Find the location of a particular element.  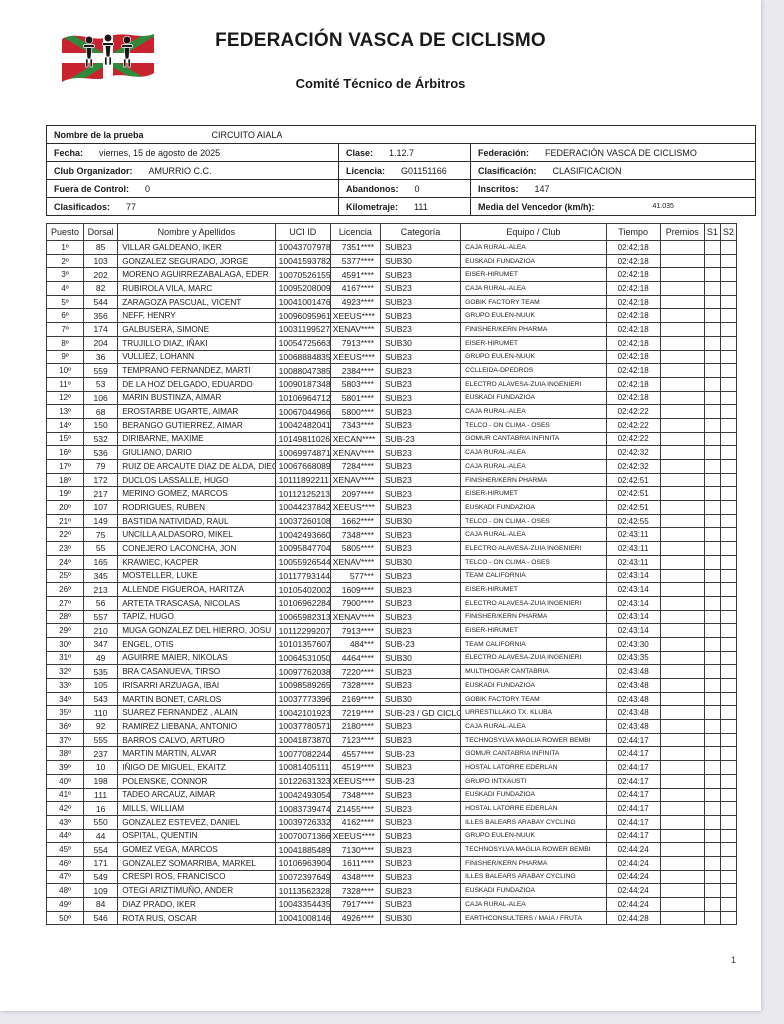

cell-licencia: 7913**** is located at coordinates (355, 630).